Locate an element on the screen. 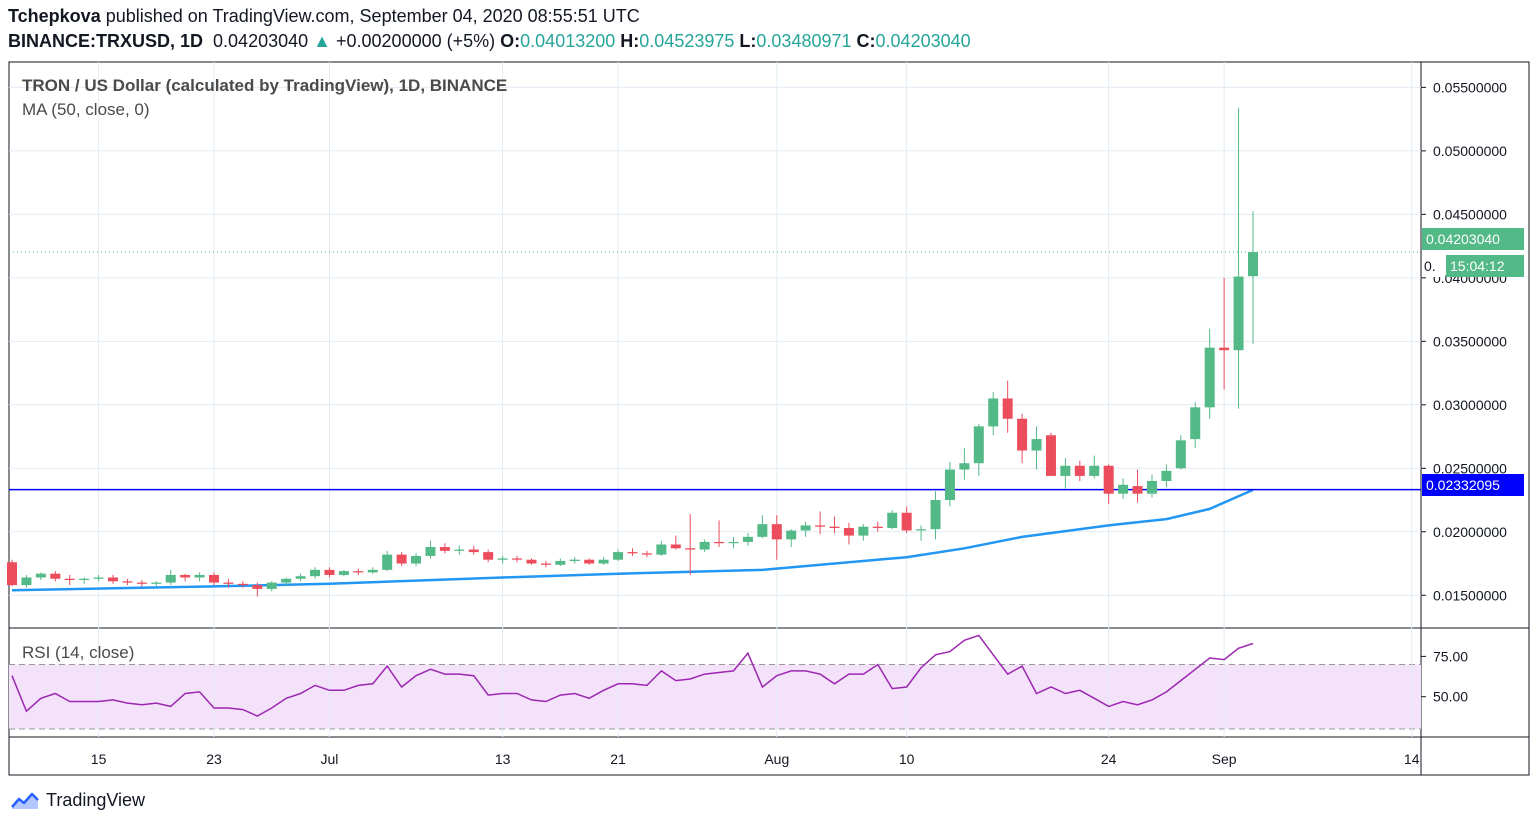 The image size is (1536, 828). author-name: Tchepkova is located at coordinates (54, 16).